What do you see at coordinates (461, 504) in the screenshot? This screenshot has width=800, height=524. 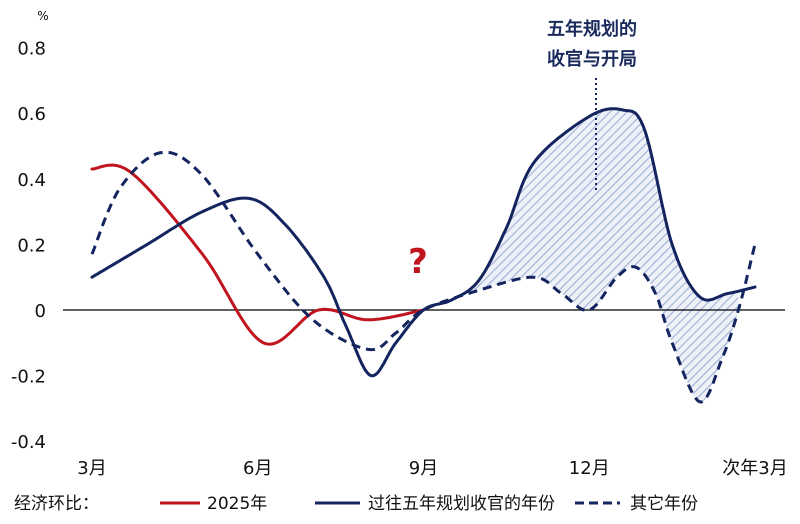 I see `legend-label-plan-years: 过往五年规划收官的年份` at bounding box center [461, 504].